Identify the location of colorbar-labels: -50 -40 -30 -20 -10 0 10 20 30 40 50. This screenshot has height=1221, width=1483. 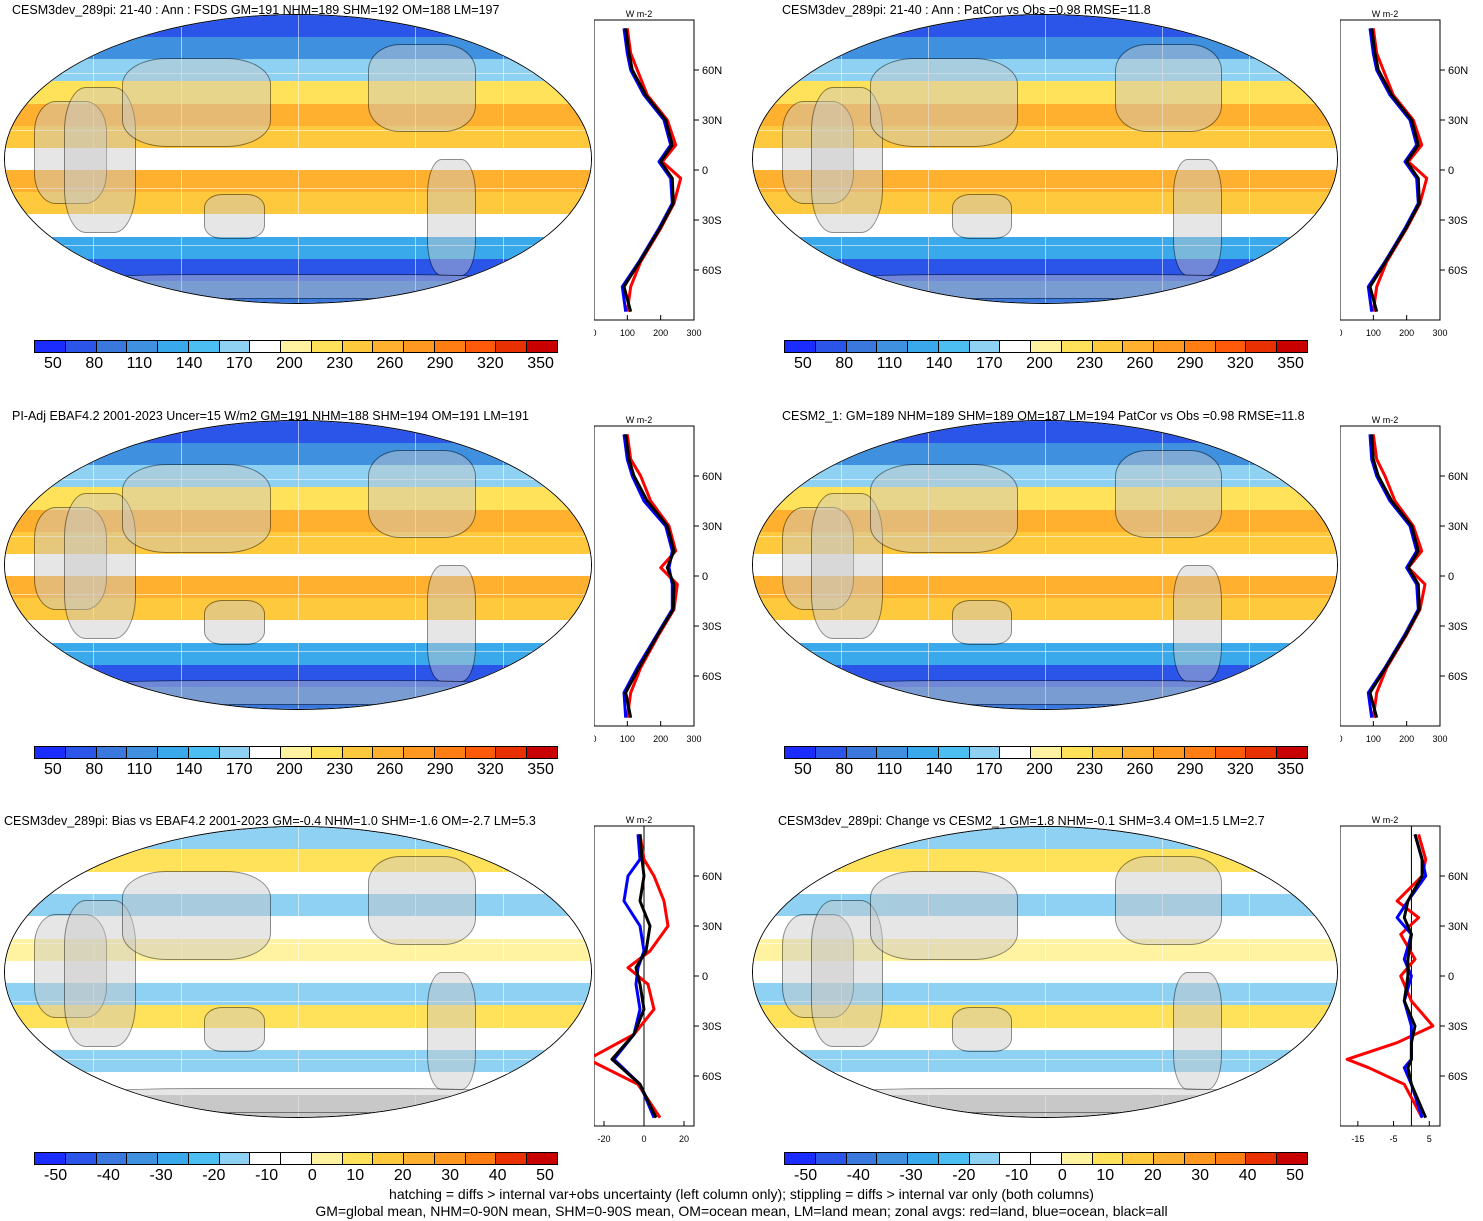
(299, 1176).